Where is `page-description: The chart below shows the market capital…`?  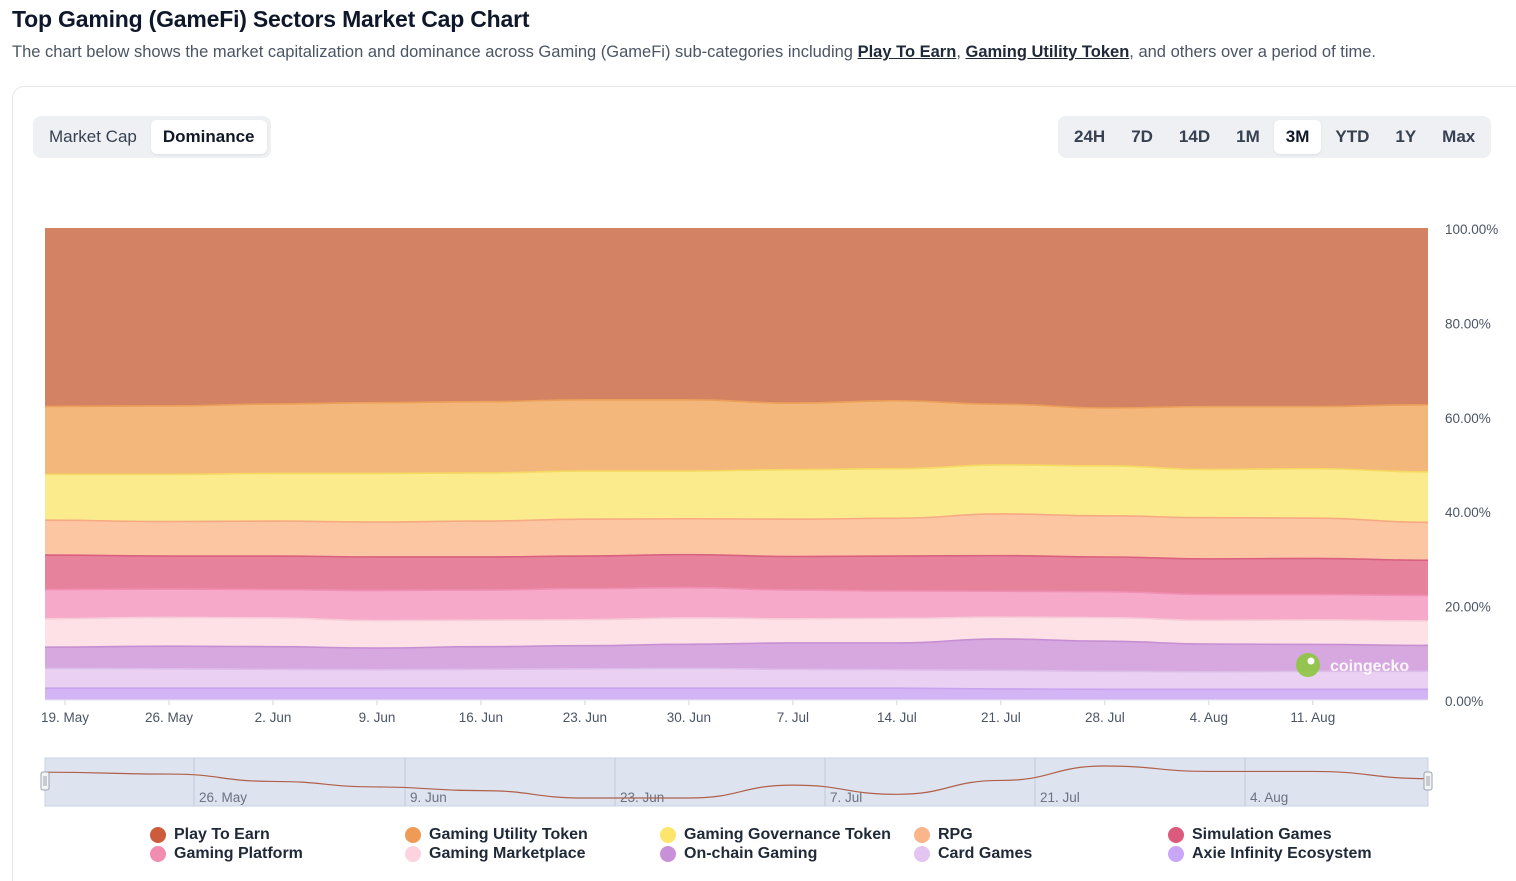
page-description: The chart below shows the market capital… is located at coordinates (694, 52).